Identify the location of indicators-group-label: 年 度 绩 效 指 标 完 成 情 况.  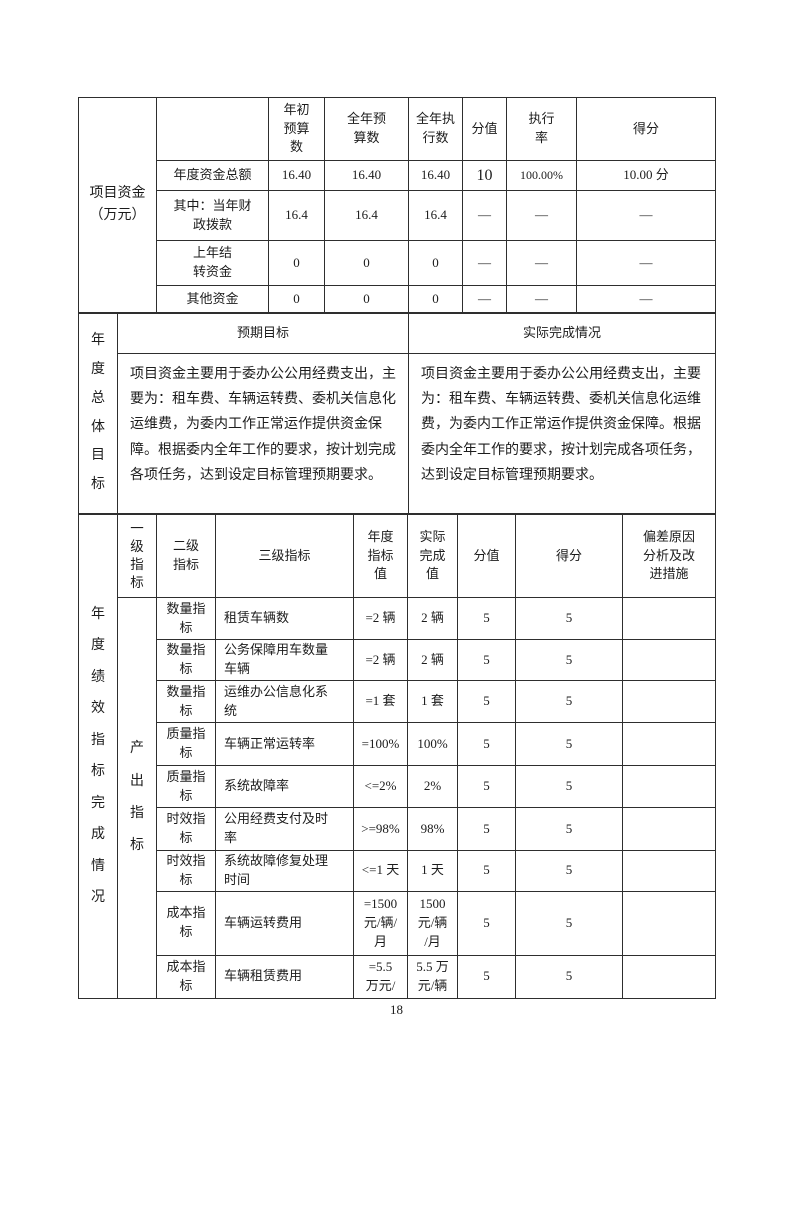
(98, 756).